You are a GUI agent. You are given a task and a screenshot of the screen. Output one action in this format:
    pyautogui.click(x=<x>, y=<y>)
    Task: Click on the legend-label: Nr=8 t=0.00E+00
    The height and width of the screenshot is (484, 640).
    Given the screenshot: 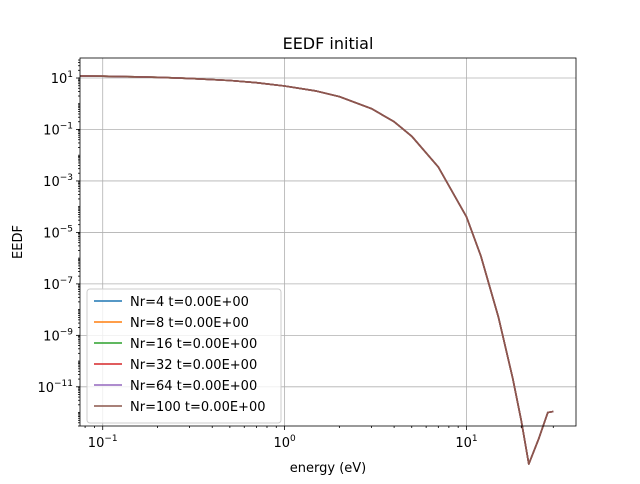 What is the action you would take?
    pyautogui.click(x=189, y=323)
    